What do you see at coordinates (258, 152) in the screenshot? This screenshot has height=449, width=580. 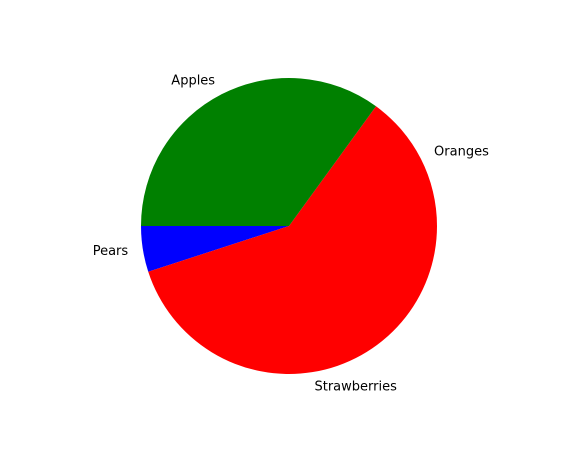 I see `pie-slice-apples` at bounding box center [258, 152].